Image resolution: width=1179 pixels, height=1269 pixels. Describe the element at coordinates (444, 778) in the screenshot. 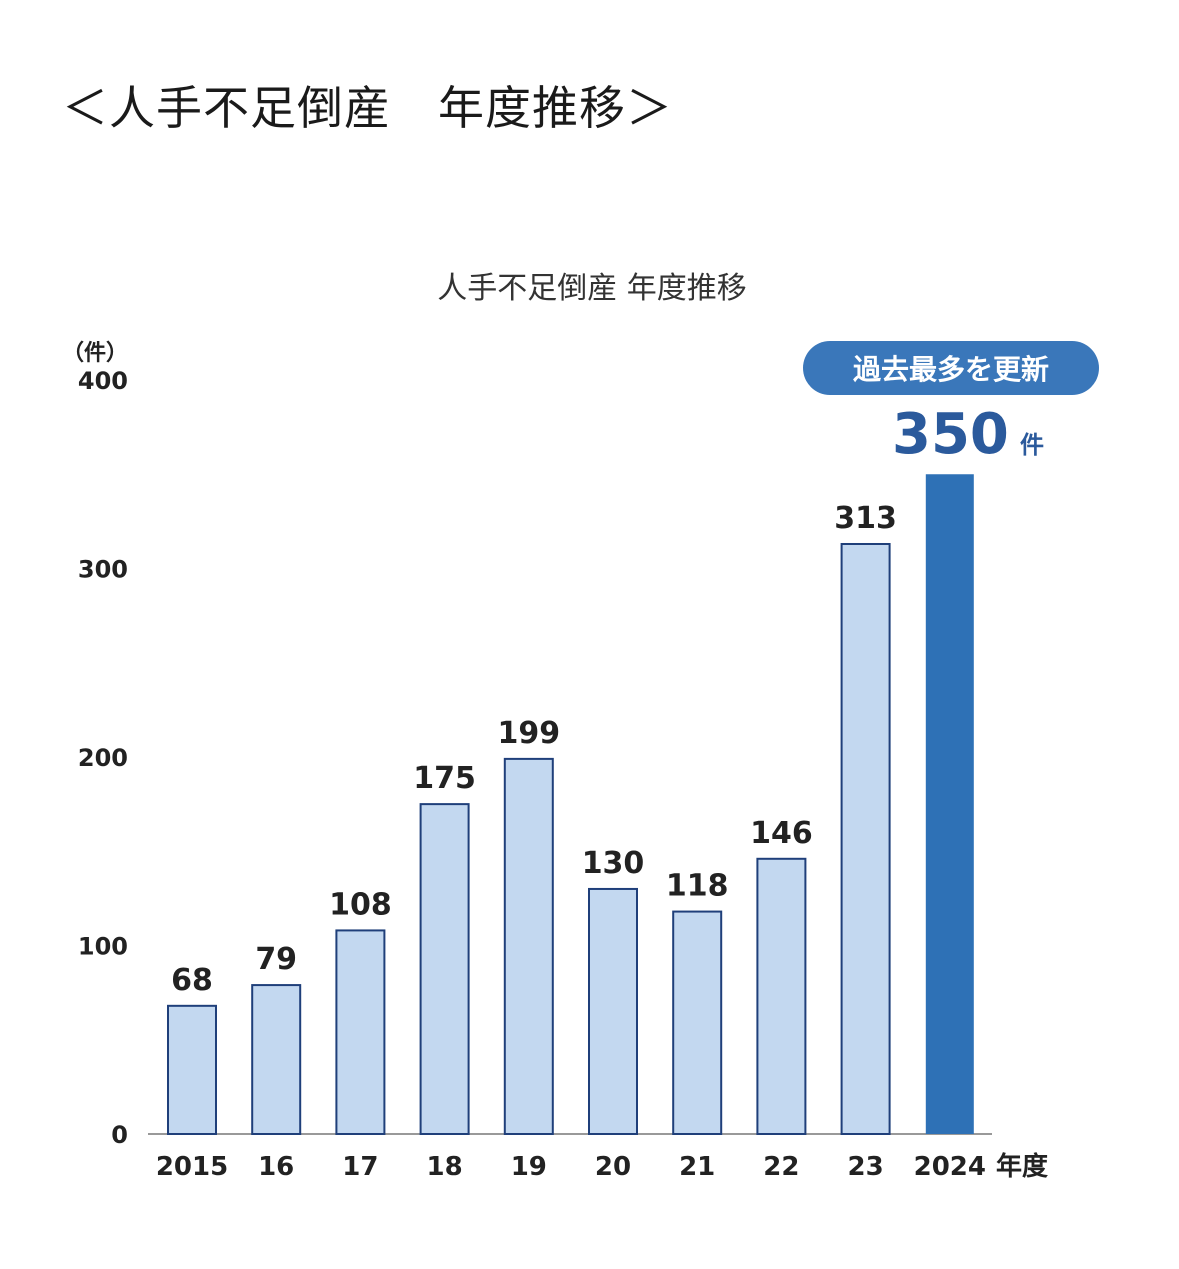

I see `value-label-18: 175` at that location.